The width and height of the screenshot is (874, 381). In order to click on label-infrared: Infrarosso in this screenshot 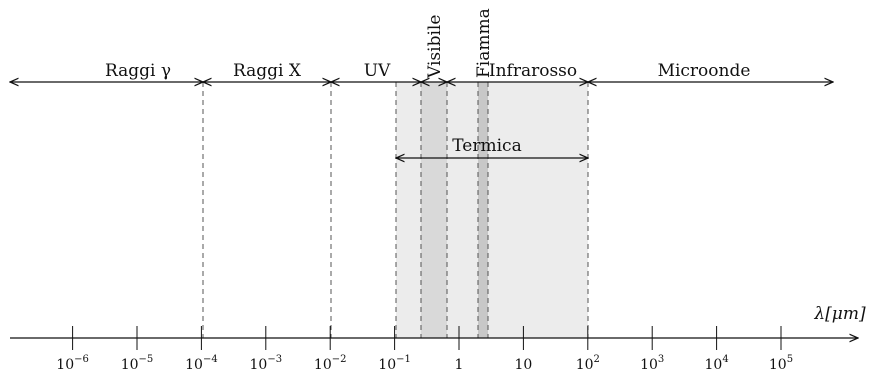, I will do `click(533, 71)`.